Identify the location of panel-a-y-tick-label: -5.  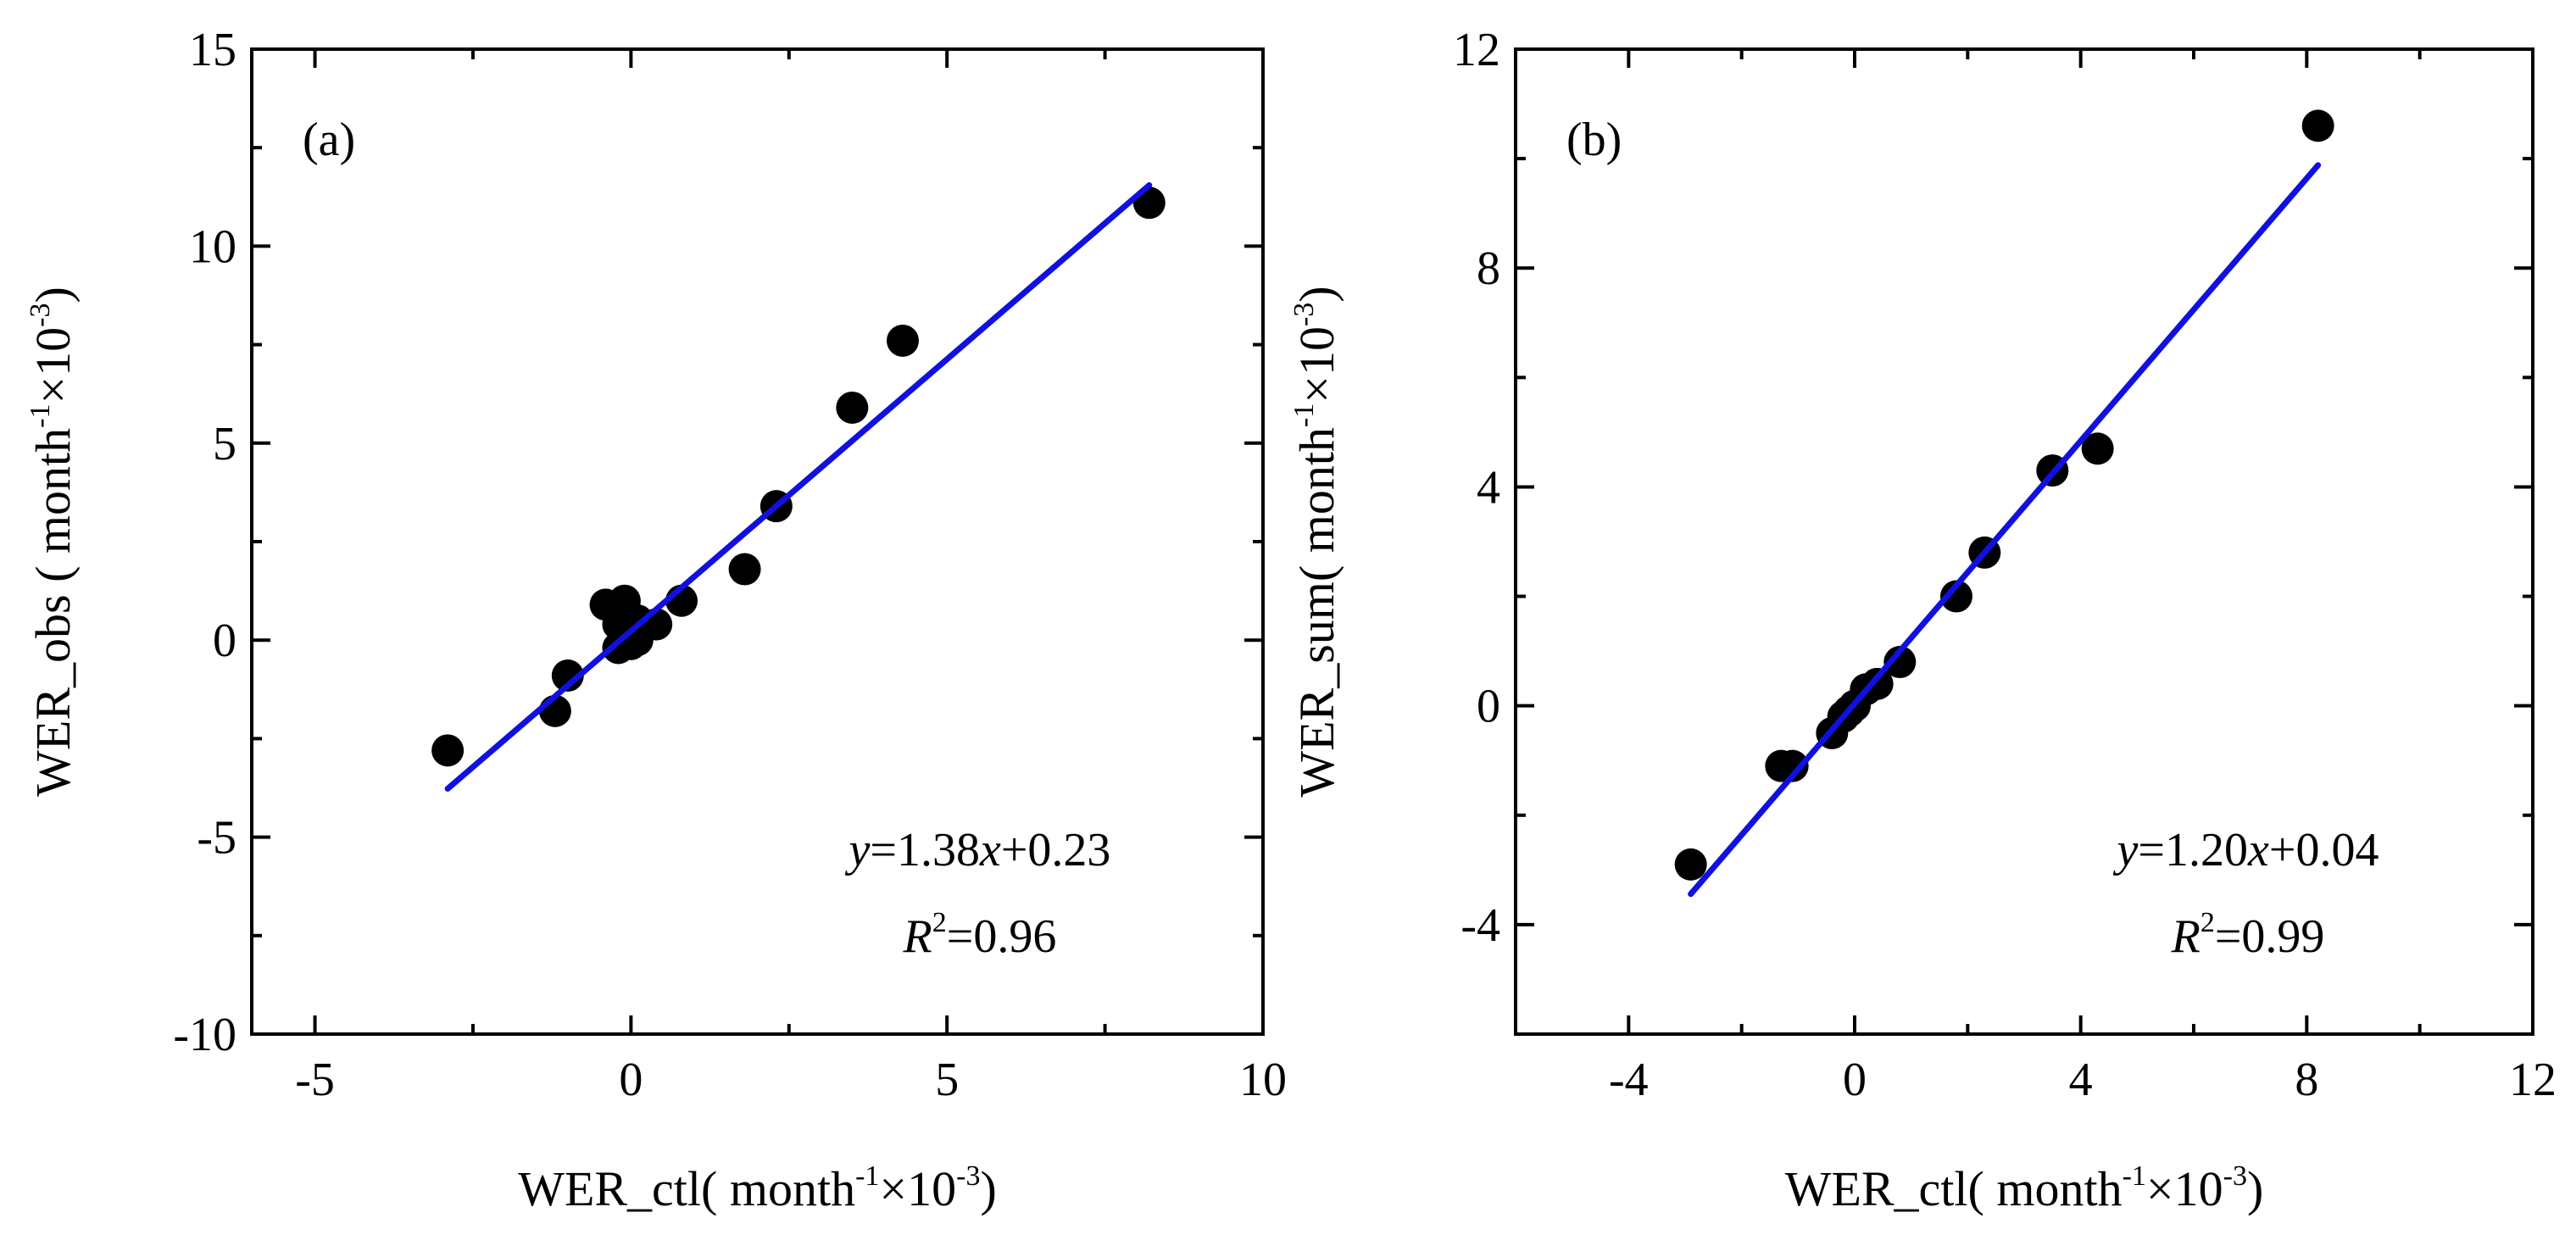
(216, 838).